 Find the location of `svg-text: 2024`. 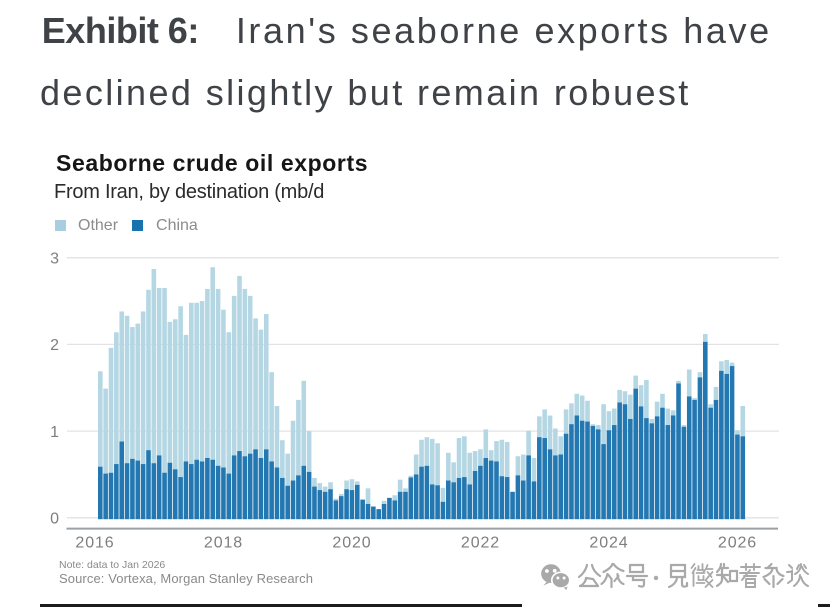

svg-text: 2024 is located at coordinates (608, 543).